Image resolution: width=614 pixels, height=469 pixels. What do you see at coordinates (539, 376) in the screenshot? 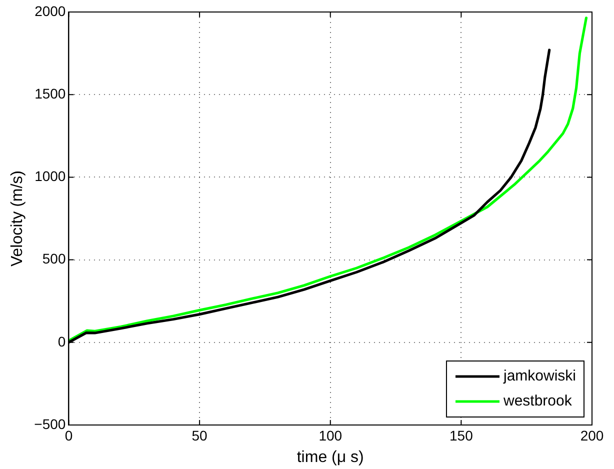
I see `legend-label: jamkowiski` at bounding box center [539, 376].